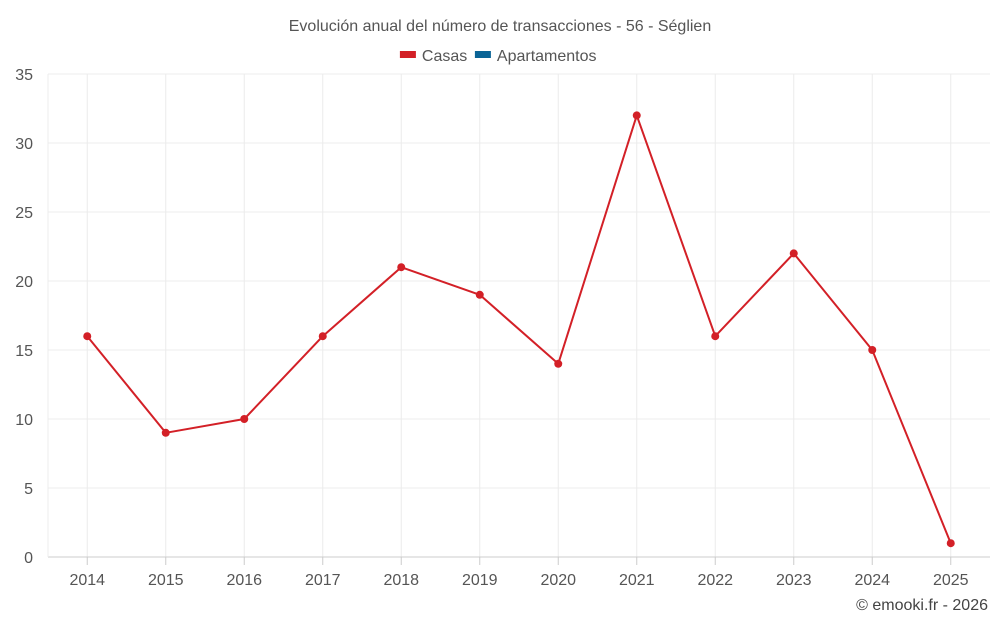 This screenshot has height=625, width=1000. What do you see at coordinates (480, 580) in the screenshot?
I see `x-tick-label: 2019` at bounding box center [480, 580].